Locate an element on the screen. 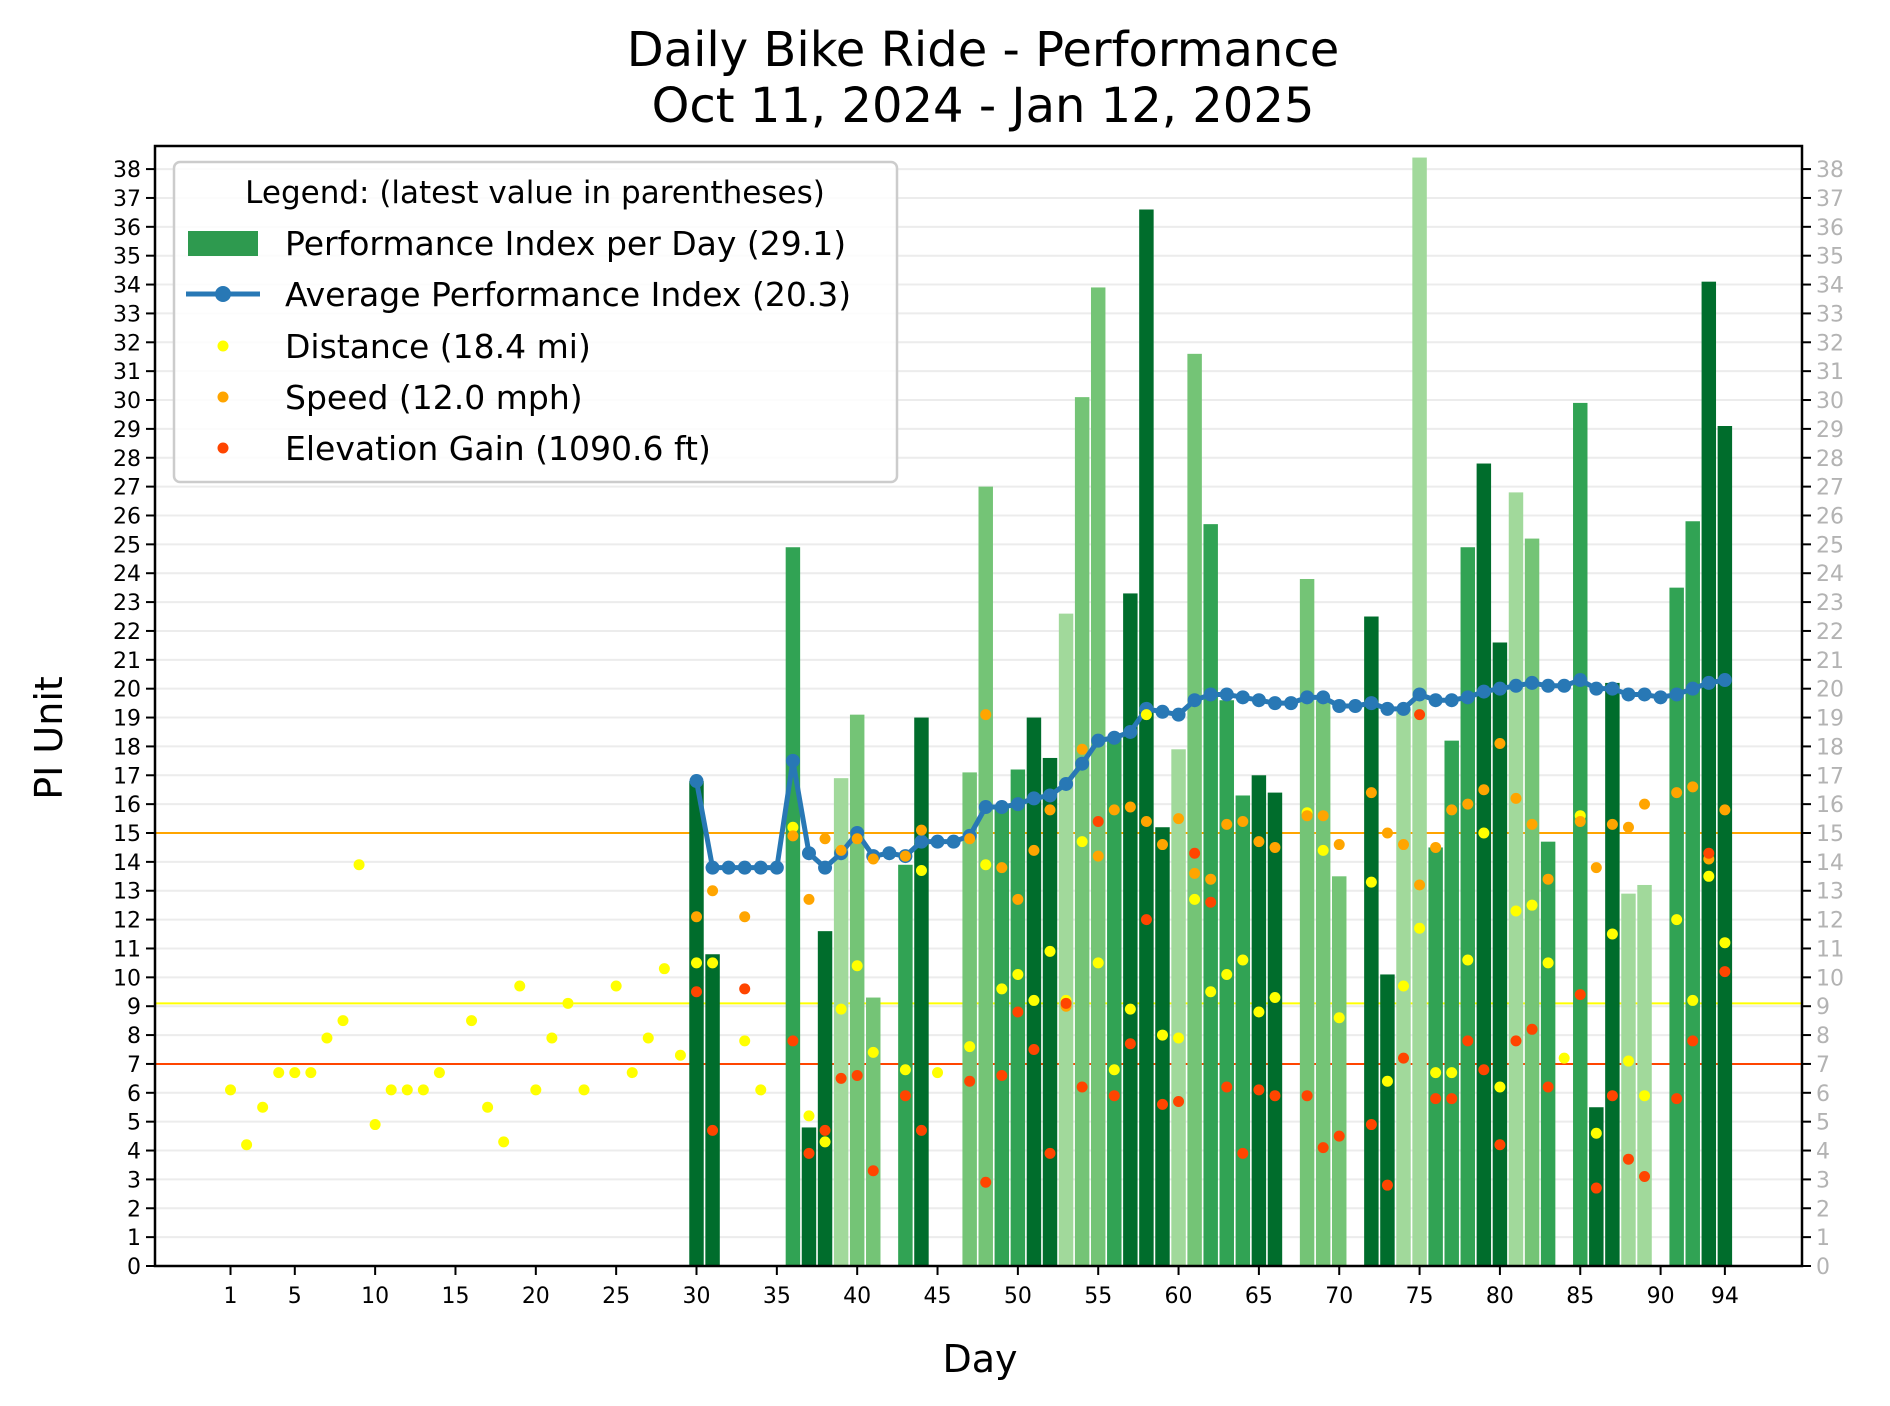  y-tick-label: 12 is located at coordinates (127, 921).